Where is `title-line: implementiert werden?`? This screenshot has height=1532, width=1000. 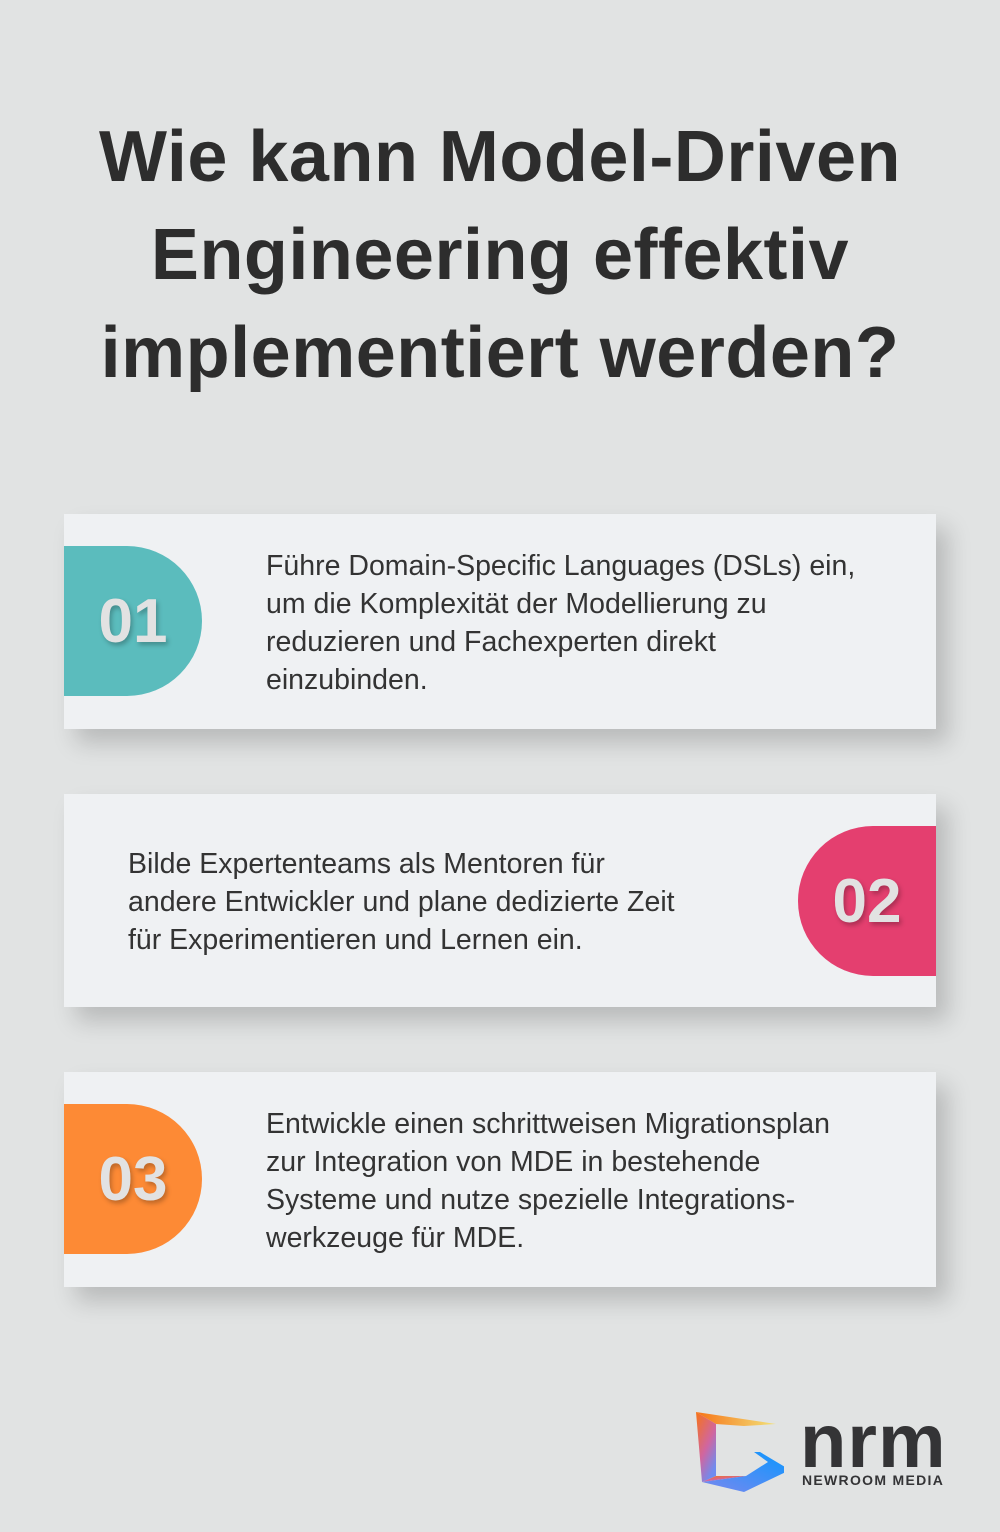 title-line: implementiert werden? is located at coordinates (500, 353).